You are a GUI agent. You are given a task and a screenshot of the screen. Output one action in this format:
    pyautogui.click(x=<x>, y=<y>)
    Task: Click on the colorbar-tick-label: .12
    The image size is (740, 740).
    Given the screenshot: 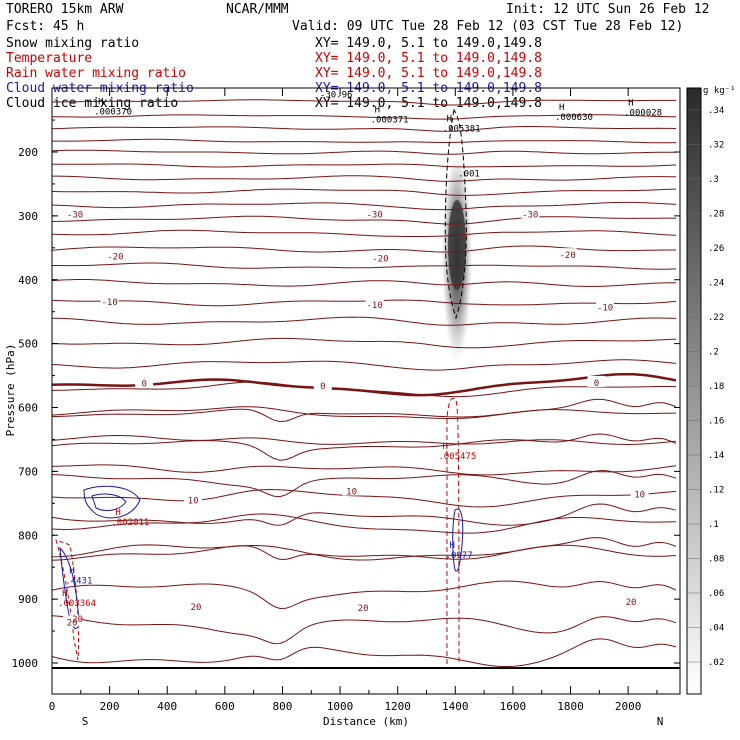 What is the action you would take?
    pyautogui.click(x=716, y=491)
    